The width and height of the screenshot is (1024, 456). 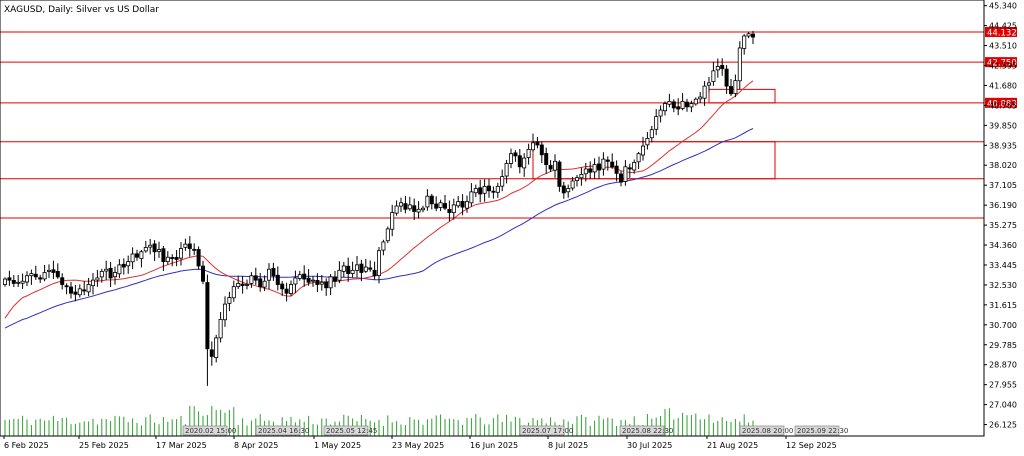 What do you see at coordinates (1003, 205) in the screenshot?
I see `y-tick-label: 36.190` at bounding box center [1003, 205].